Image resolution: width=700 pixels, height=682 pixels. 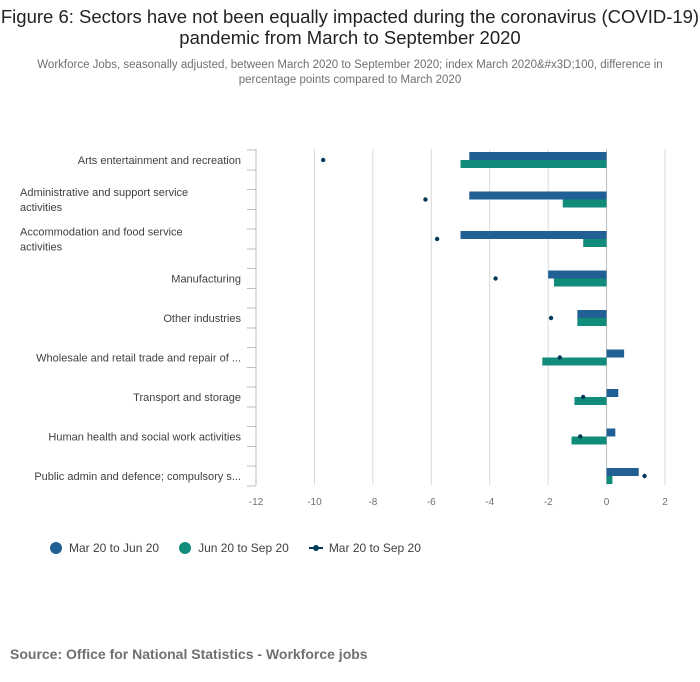 What do you see at coordinates (159, 161) in the screenshot?
I see `category-label: Arts entertainment and recreation` at bounding box center [159, 161].